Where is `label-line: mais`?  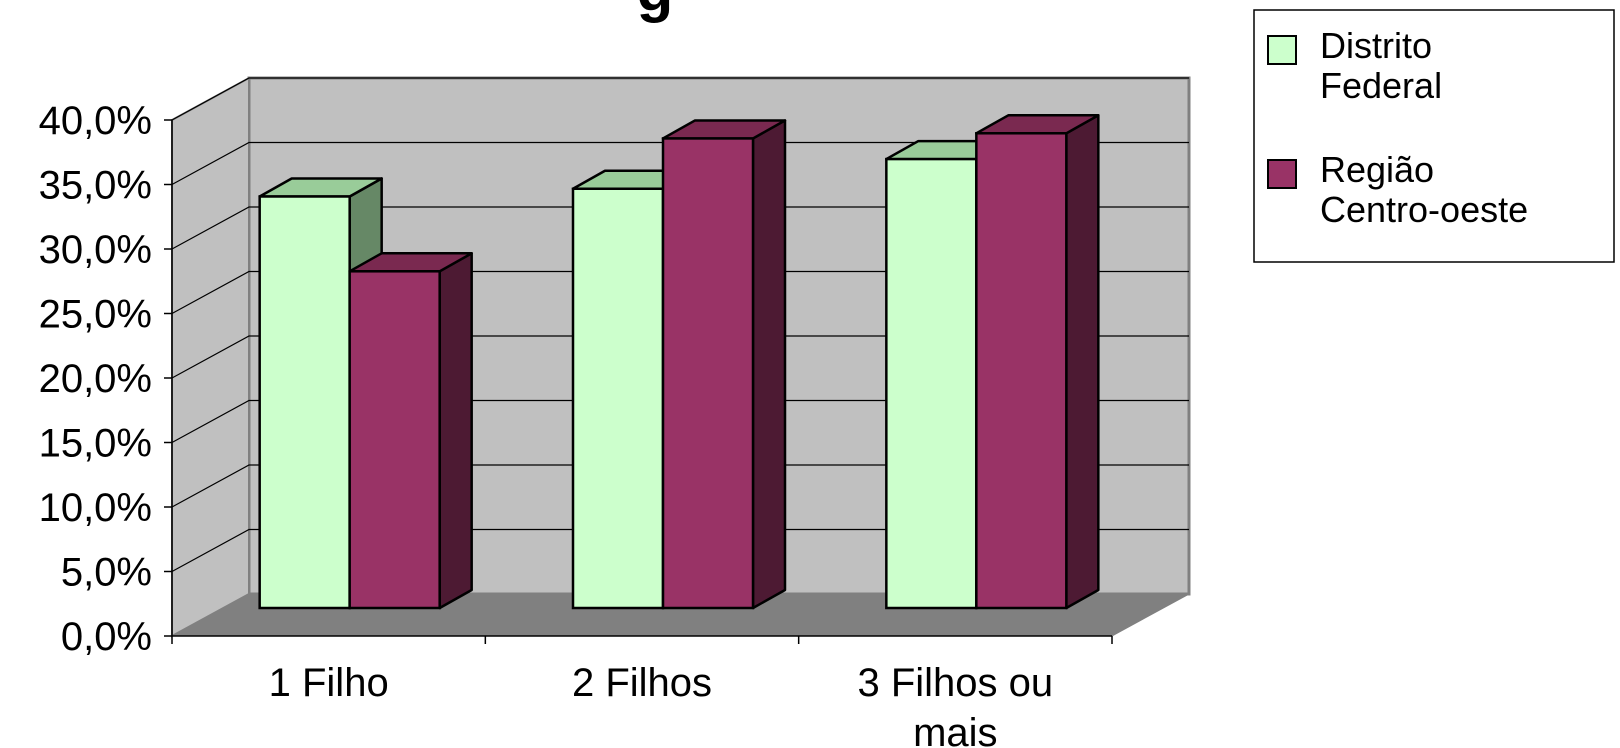 label-line: mais is located at coordinates (955, 729).